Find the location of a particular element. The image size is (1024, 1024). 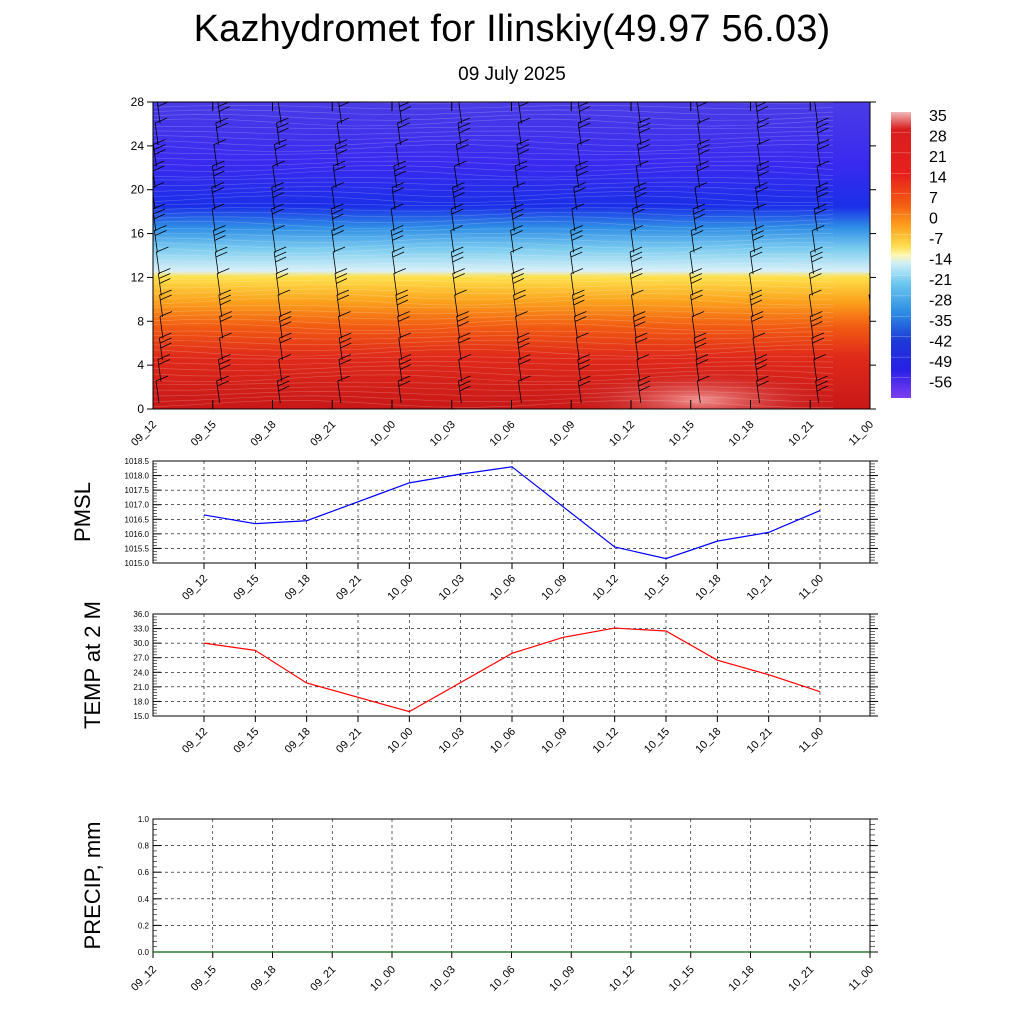

x-tick-label: 10_12 is located at coordinates (606, 741).